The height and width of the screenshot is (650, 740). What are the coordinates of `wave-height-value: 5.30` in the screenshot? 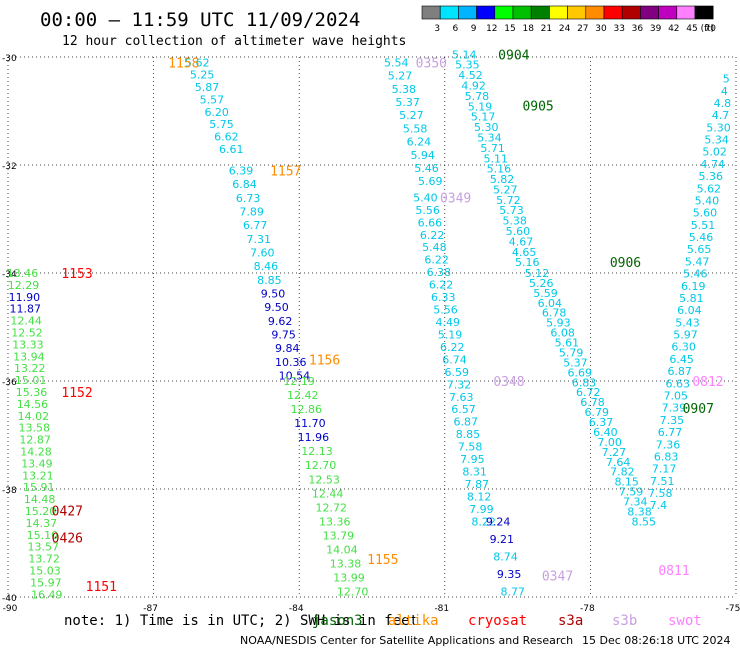 It's located at (718, 127).